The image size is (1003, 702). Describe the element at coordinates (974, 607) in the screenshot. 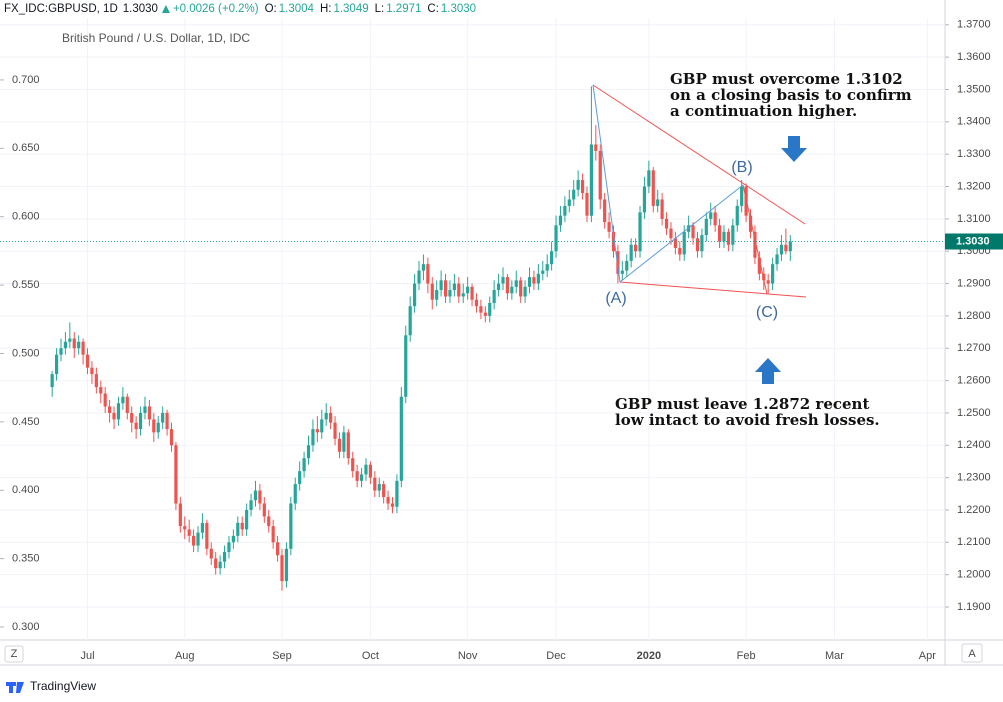

I see `y2-tick-label: 1.1900` at that location.